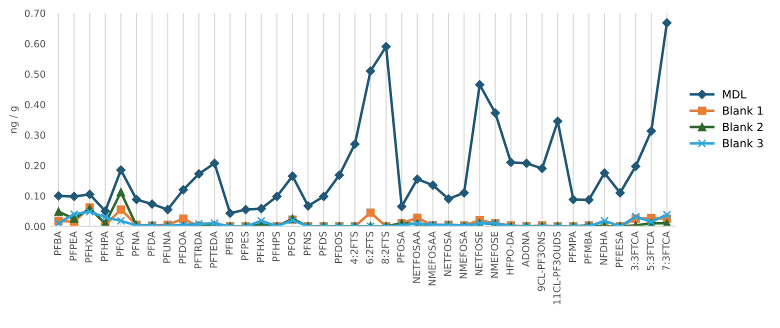 The image size is (780, 328). What do you see at coordinates (182, 247) in the screenshot?
I see `x-tick-label: PFDOA` at bounding box center [182, 247].